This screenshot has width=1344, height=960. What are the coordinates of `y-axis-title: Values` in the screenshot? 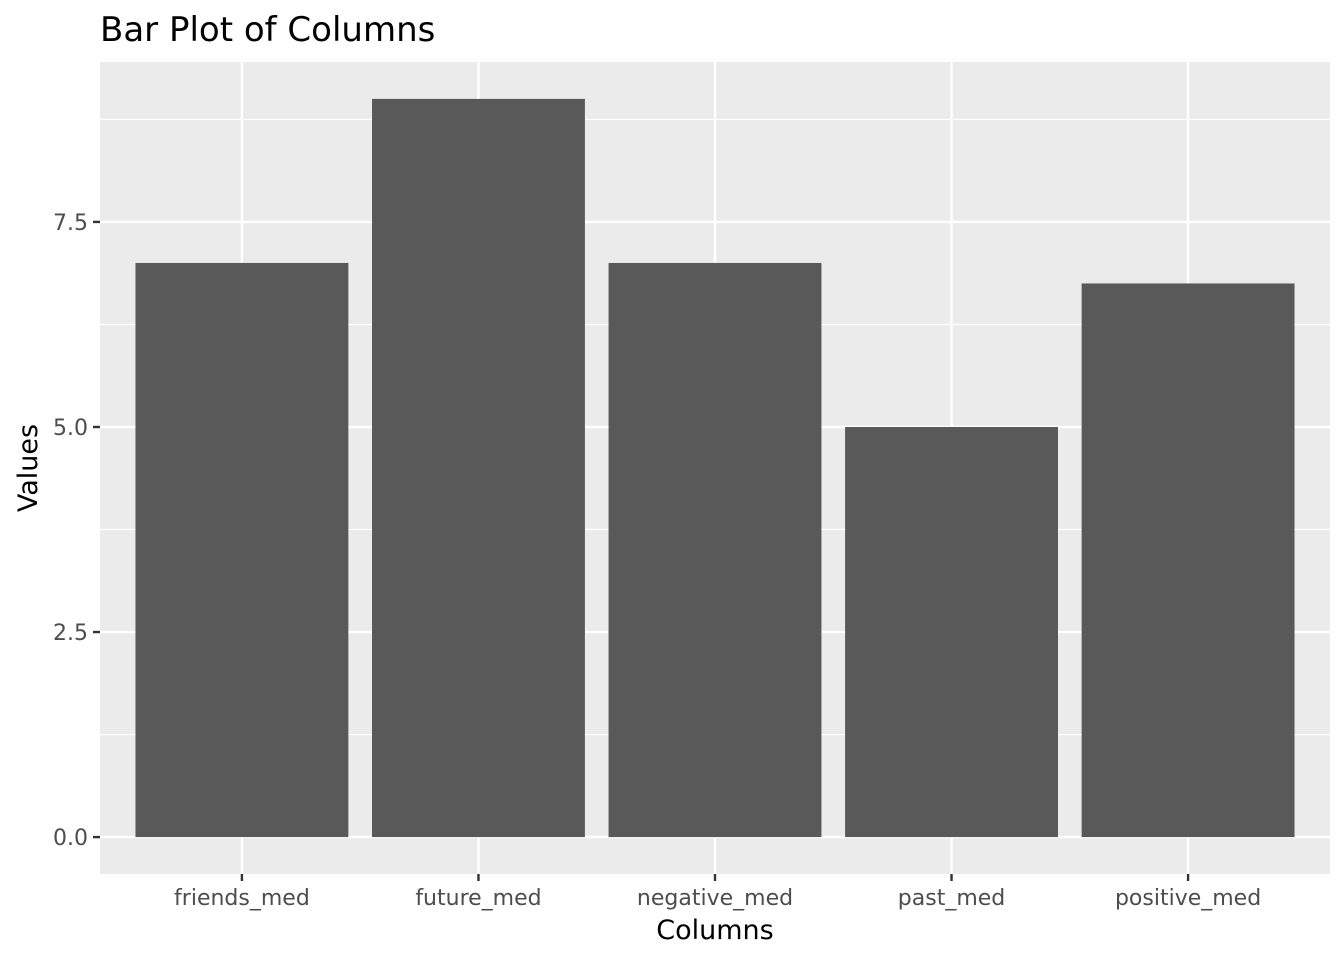 It's located at (28, 468).